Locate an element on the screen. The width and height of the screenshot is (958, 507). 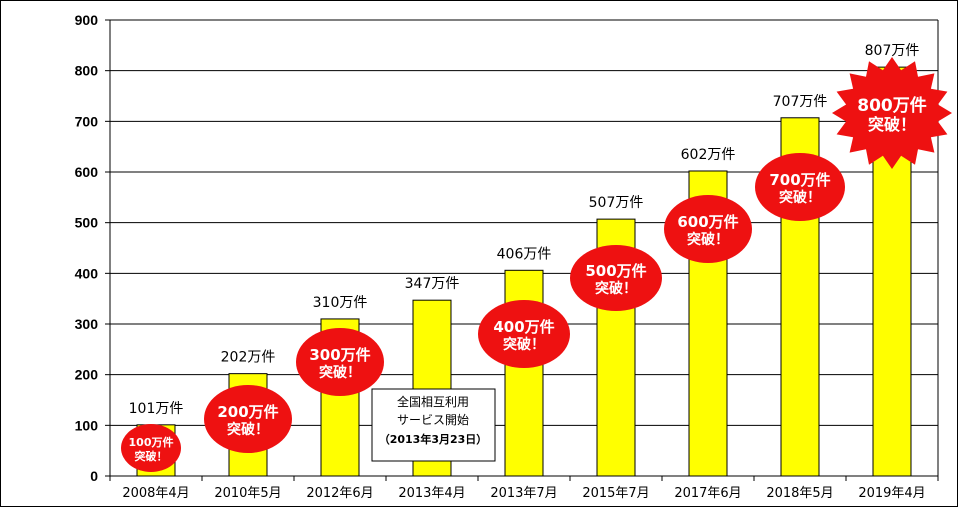
value-label: 347万件 is located at coordinates (432, 284).